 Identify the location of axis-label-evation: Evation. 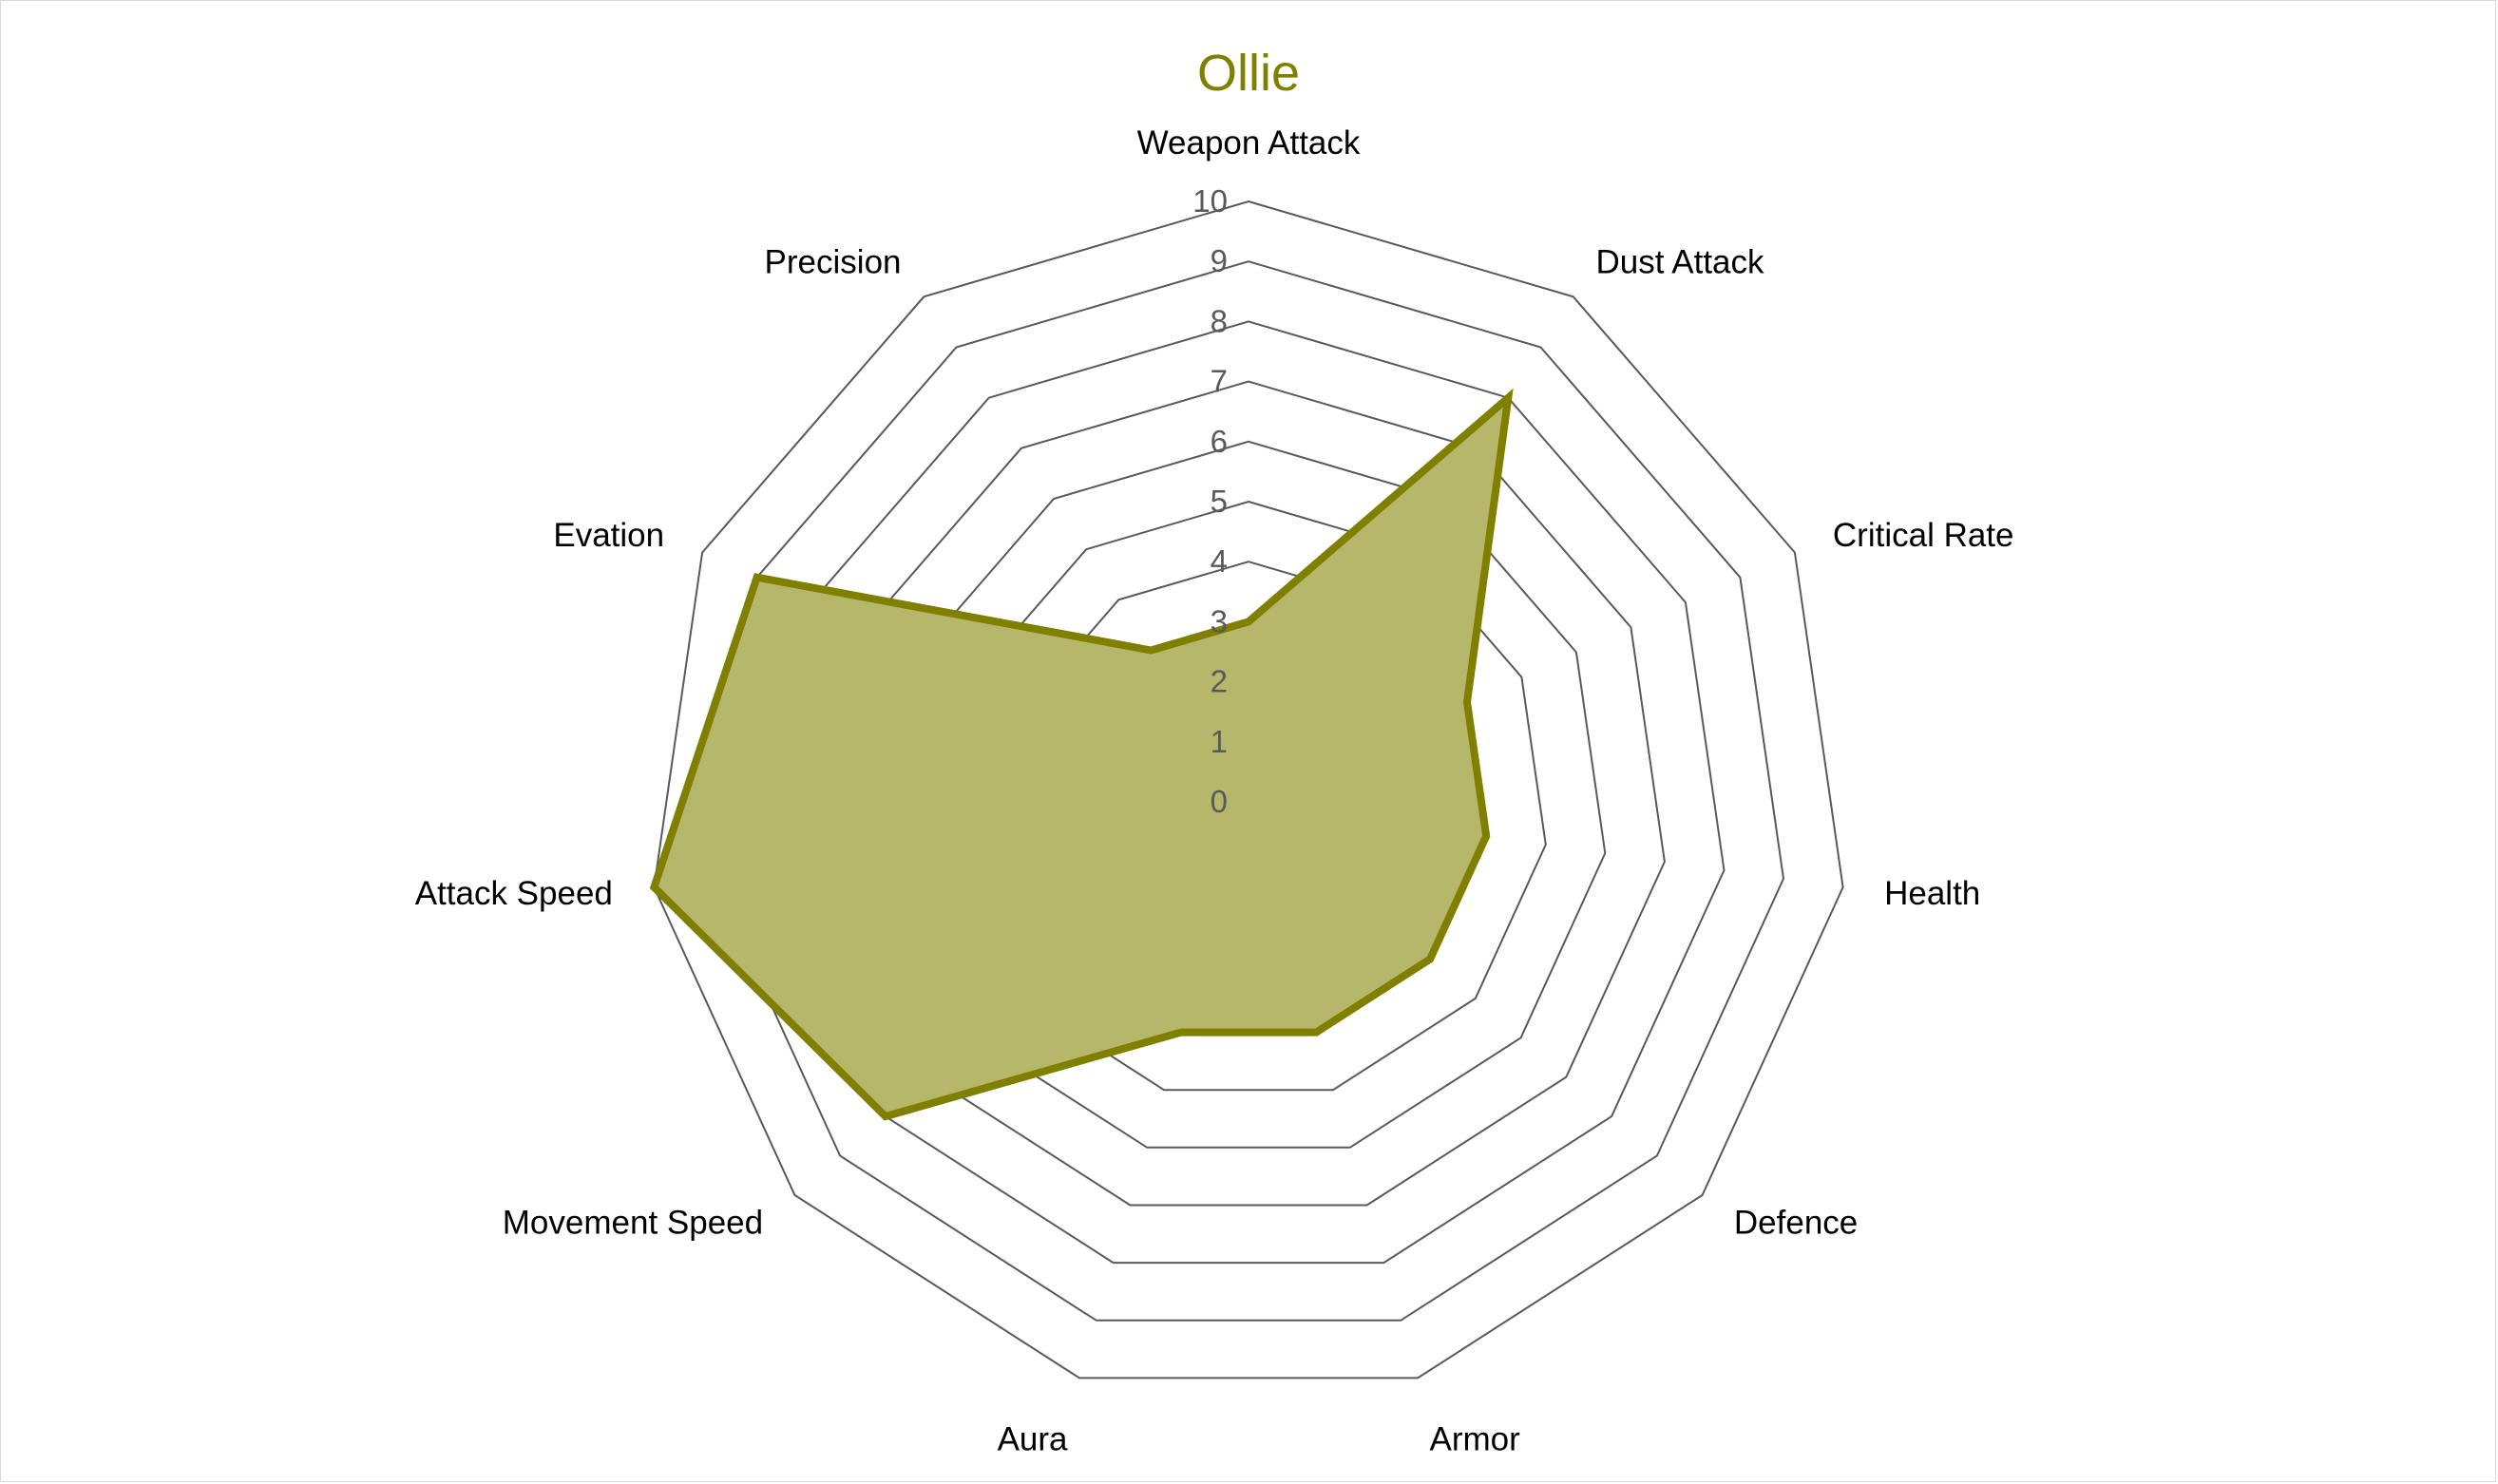
(608, 535).